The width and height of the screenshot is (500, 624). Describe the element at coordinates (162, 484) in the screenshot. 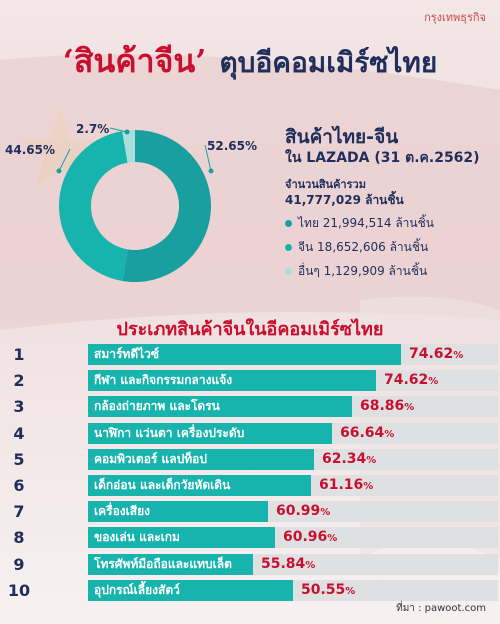

I see `bar-category-label: เด็กอ่อน และเด็กวัยหัดเดิน` at that location.